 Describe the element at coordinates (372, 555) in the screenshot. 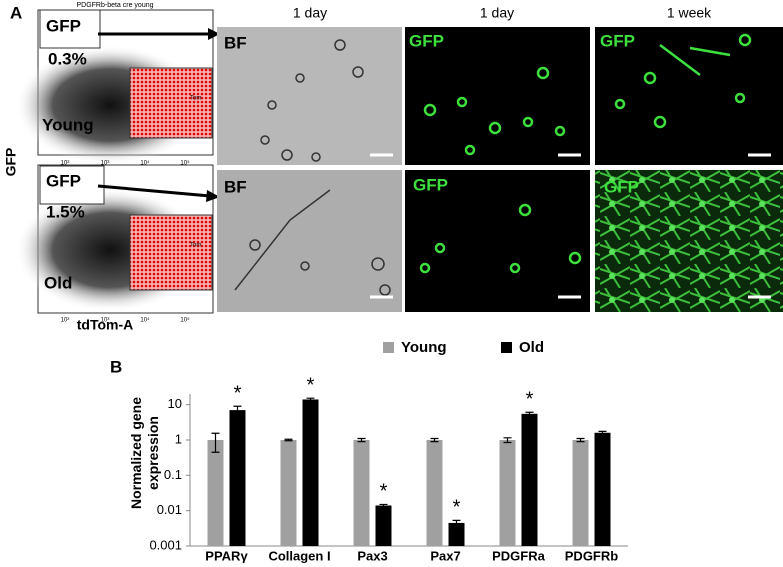

I see `x-tick-label: Pax3` at that location.